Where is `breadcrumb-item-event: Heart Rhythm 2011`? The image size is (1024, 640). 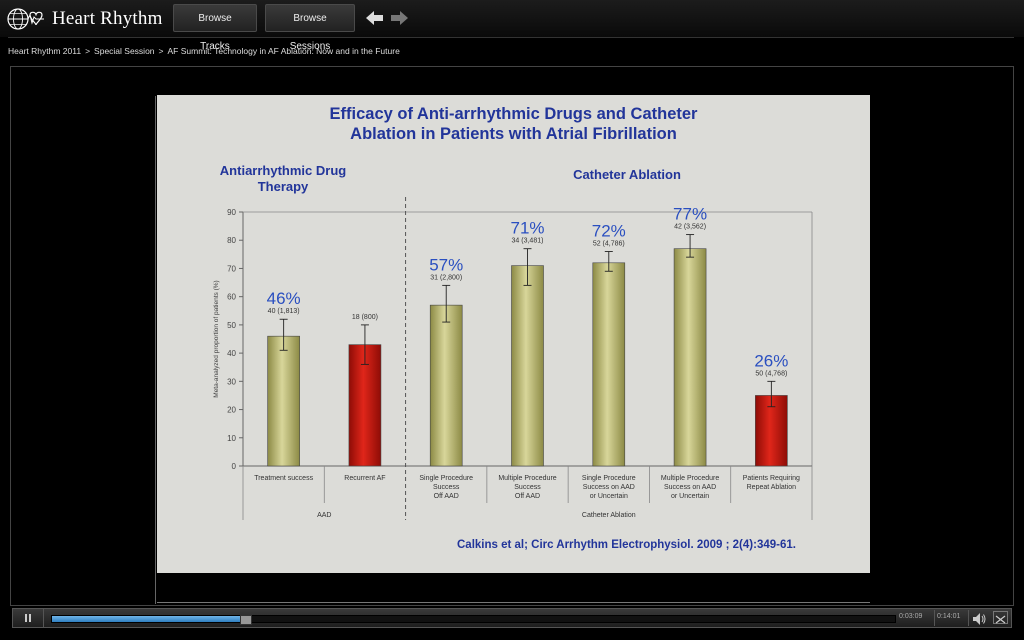 breadcrumb-item-event: Heart Rhythm 2011 is located at coordinates (45, 51).